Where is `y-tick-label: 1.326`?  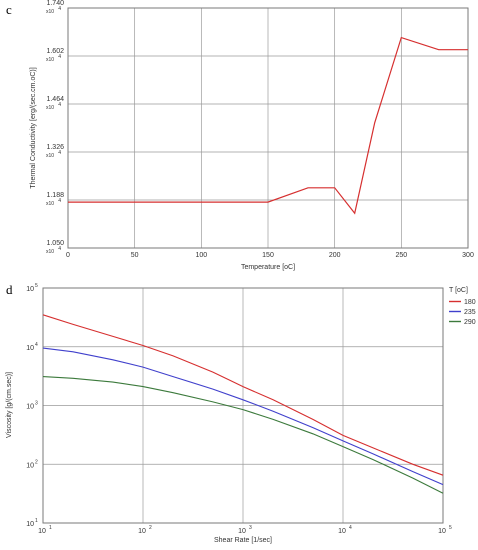
y-tick-label: 1.326 is located at coordinates (55, 147).